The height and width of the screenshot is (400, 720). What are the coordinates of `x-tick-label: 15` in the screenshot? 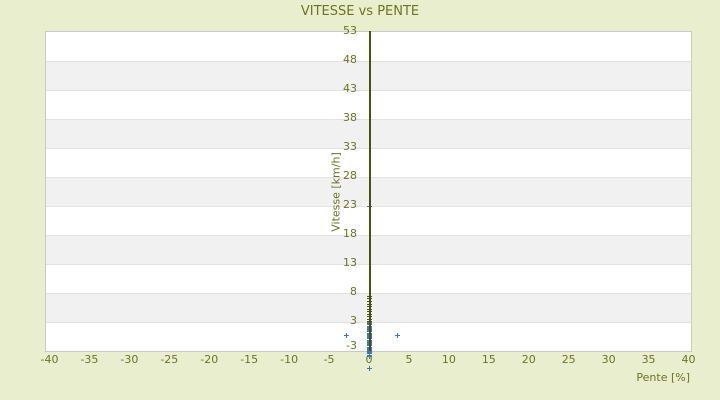 It's located at (488, 359).